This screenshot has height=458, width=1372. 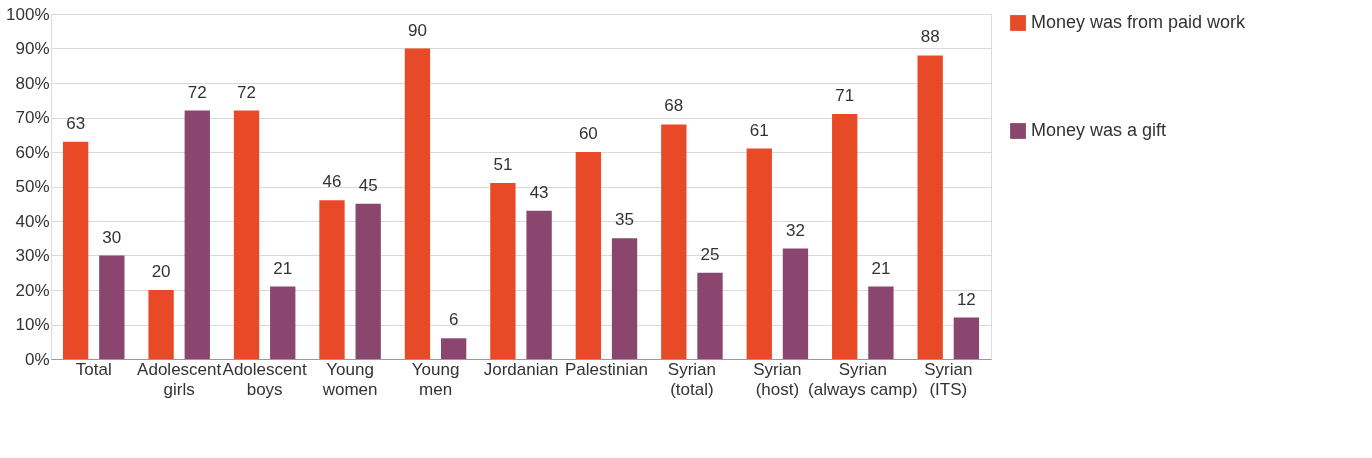 What do you see at coordinates (32, 290) in the screenshot?
I see `y-tick-label: 20%` at bounding box center [32, 290].